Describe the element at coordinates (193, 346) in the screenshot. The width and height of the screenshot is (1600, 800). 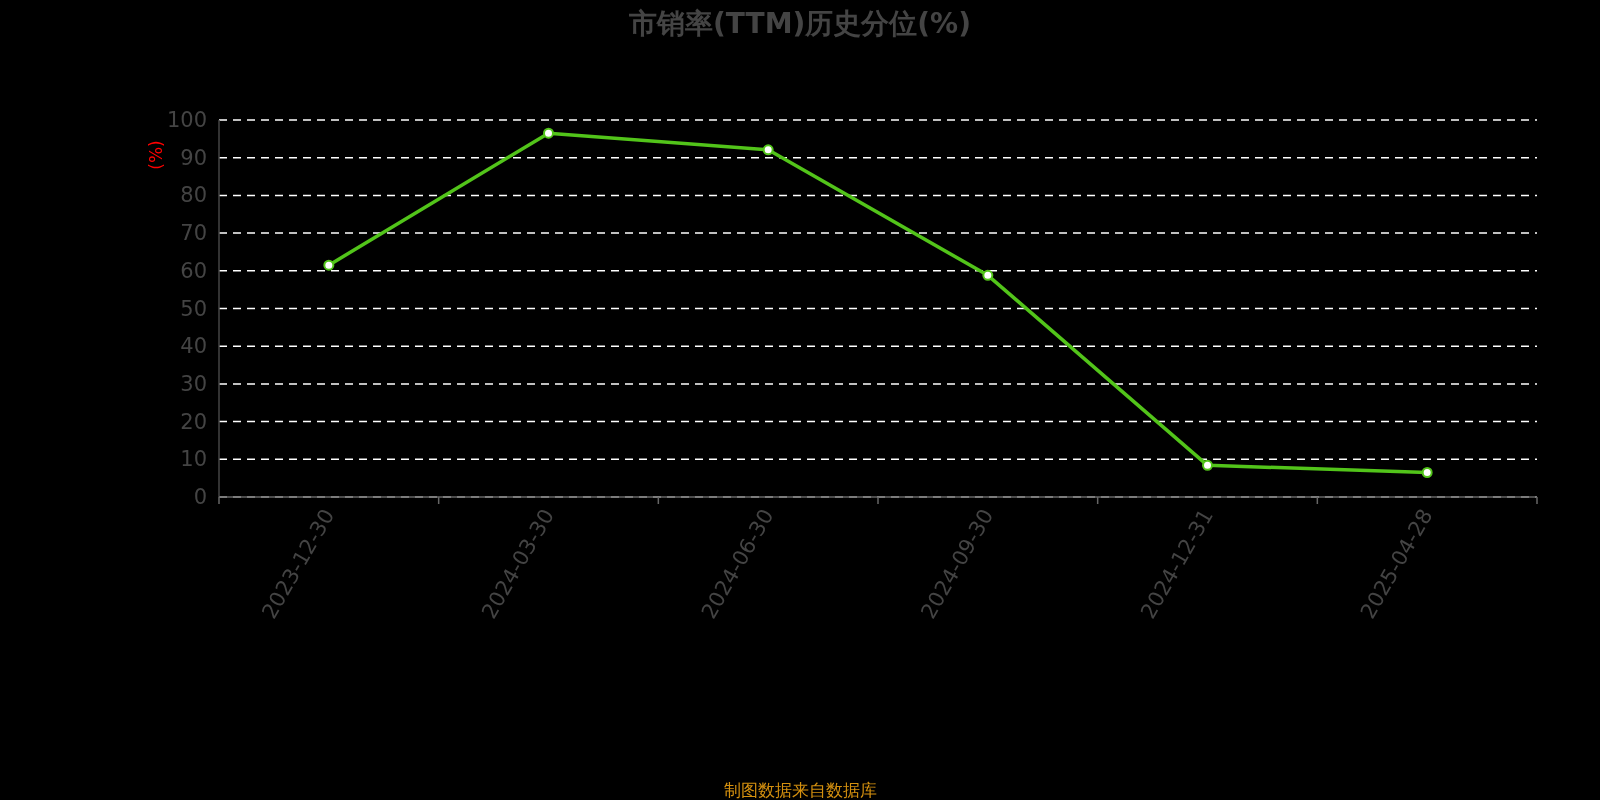
I see `y-tick-label: 40` at that location.